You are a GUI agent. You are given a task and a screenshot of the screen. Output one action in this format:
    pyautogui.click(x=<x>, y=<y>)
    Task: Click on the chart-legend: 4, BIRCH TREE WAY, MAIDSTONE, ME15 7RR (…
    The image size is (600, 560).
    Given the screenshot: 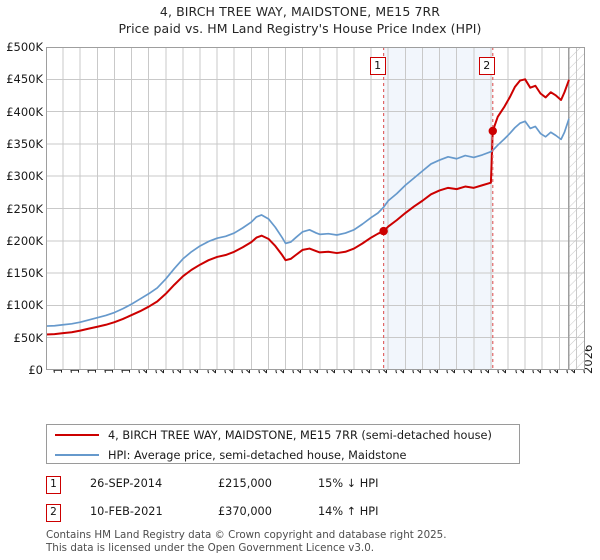 What is the action you would take?
    pyautogui.click(x=283, y=444)
    